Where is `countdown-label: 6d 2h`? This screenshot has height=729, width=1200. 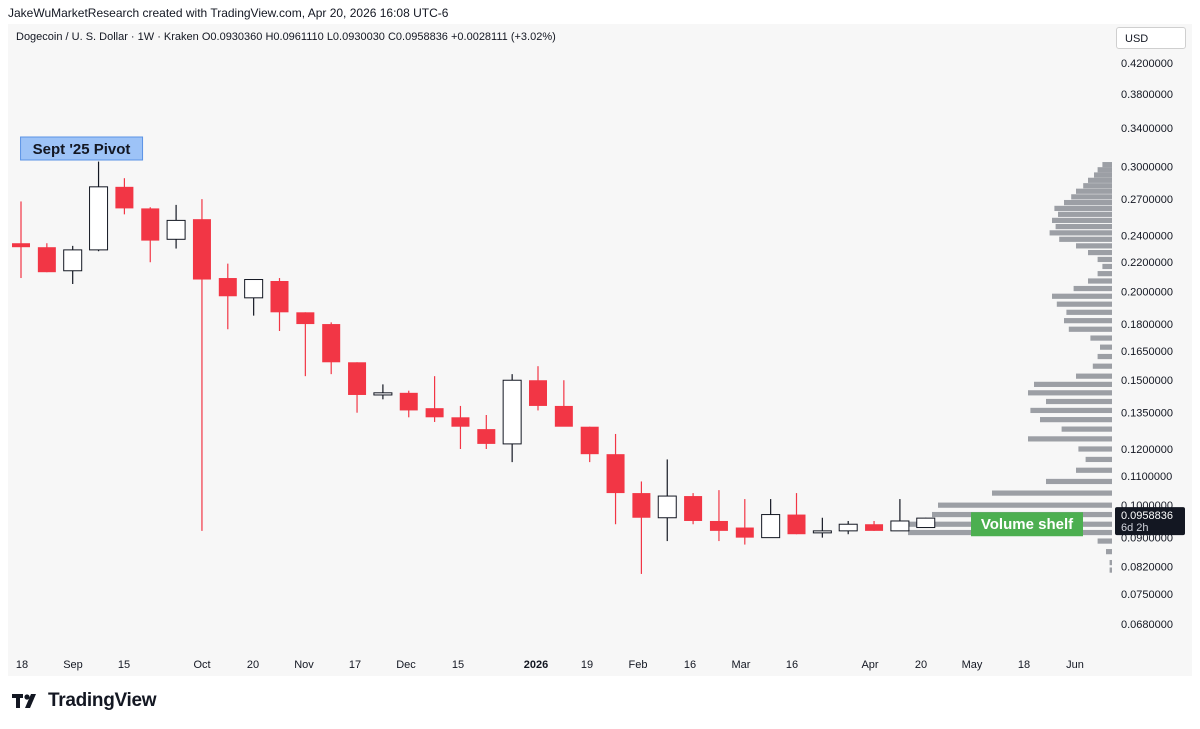 countdown-label: 6d 2h is located at coordinates (1135, 528).